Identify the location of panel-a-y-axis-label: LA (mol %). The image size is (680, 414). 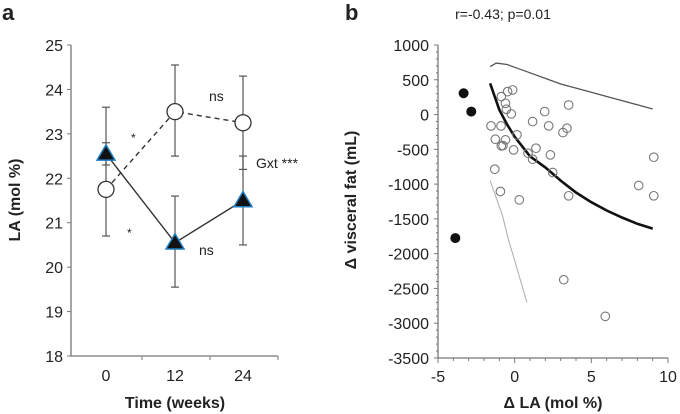
(15, 200).